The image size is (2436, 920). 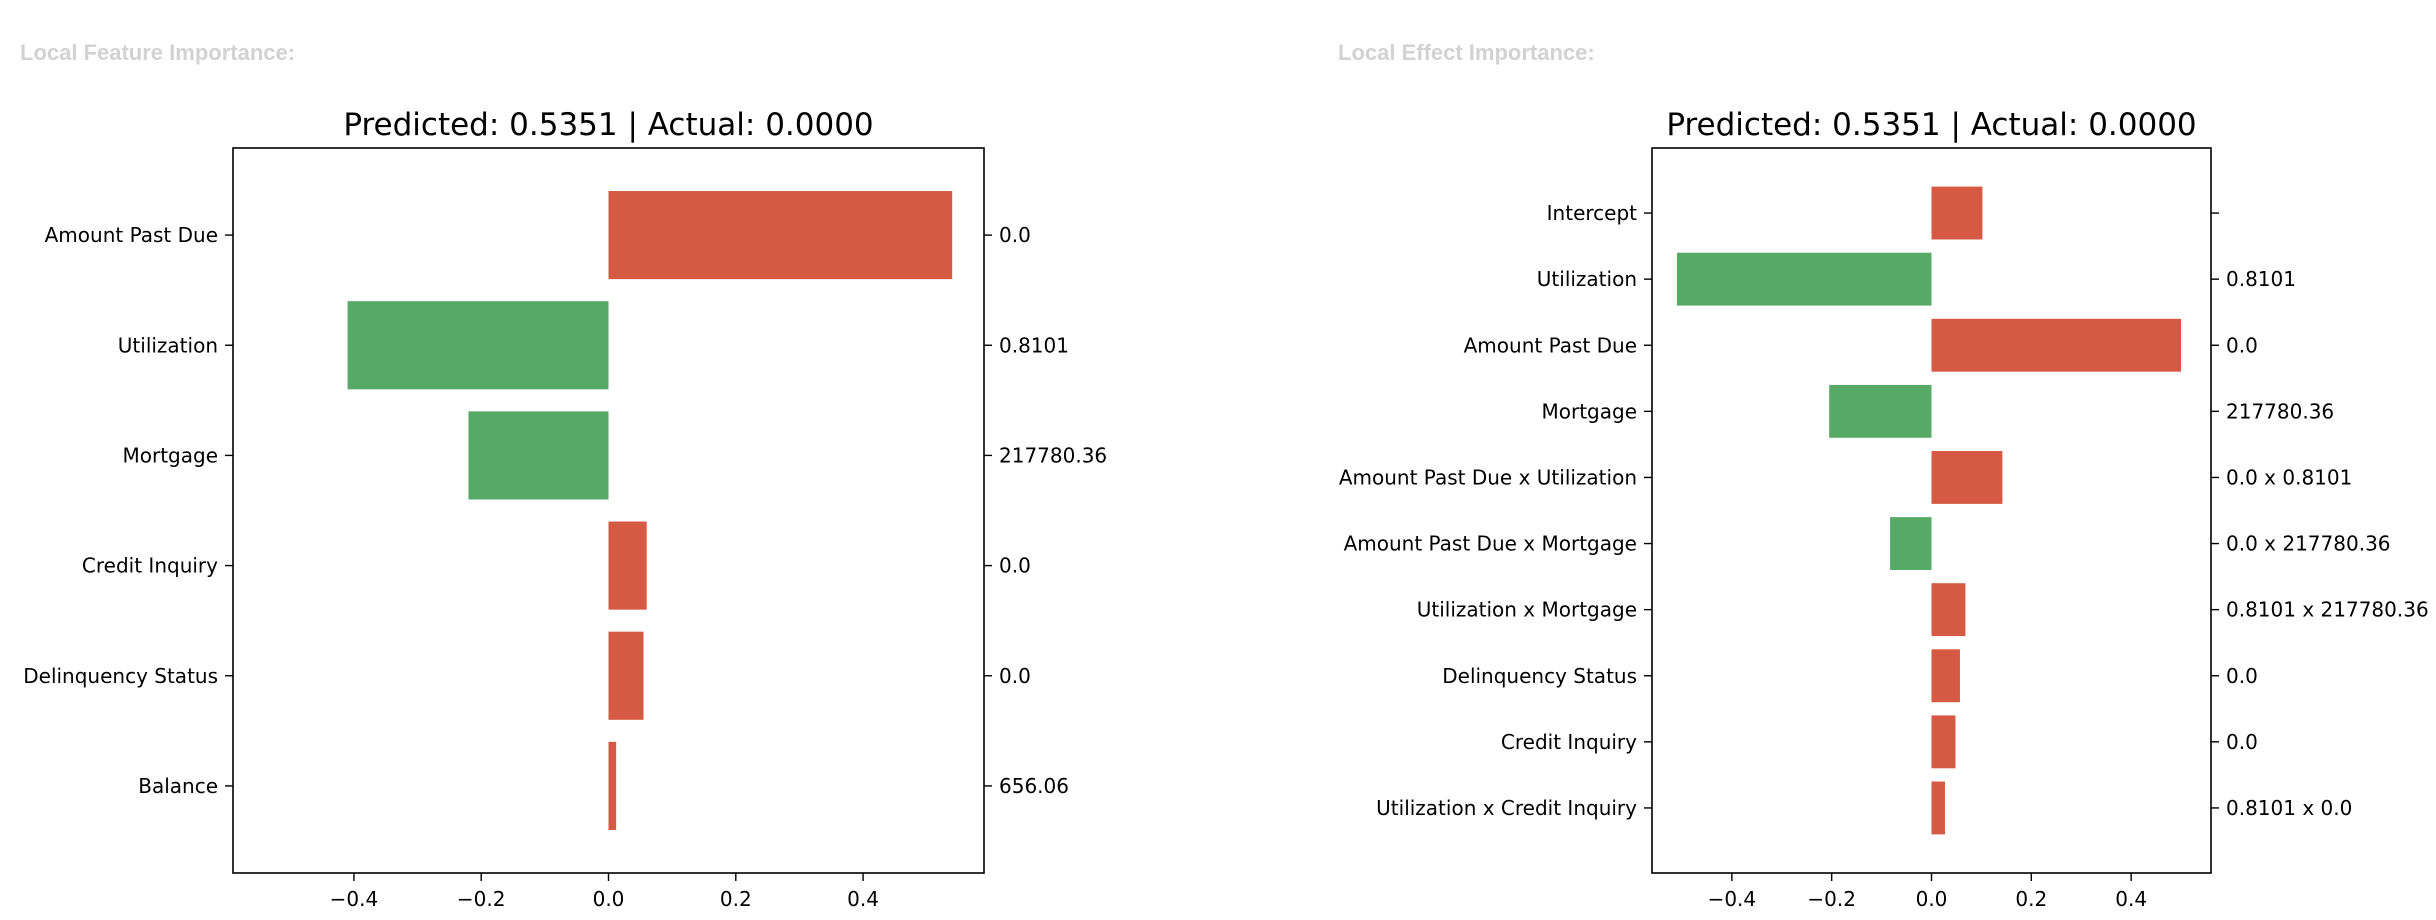 What do you see at coordinates (1592, 213) in the screenshot?
I see `y-tick-label: Intercept` at bounding box center [1592, 213].